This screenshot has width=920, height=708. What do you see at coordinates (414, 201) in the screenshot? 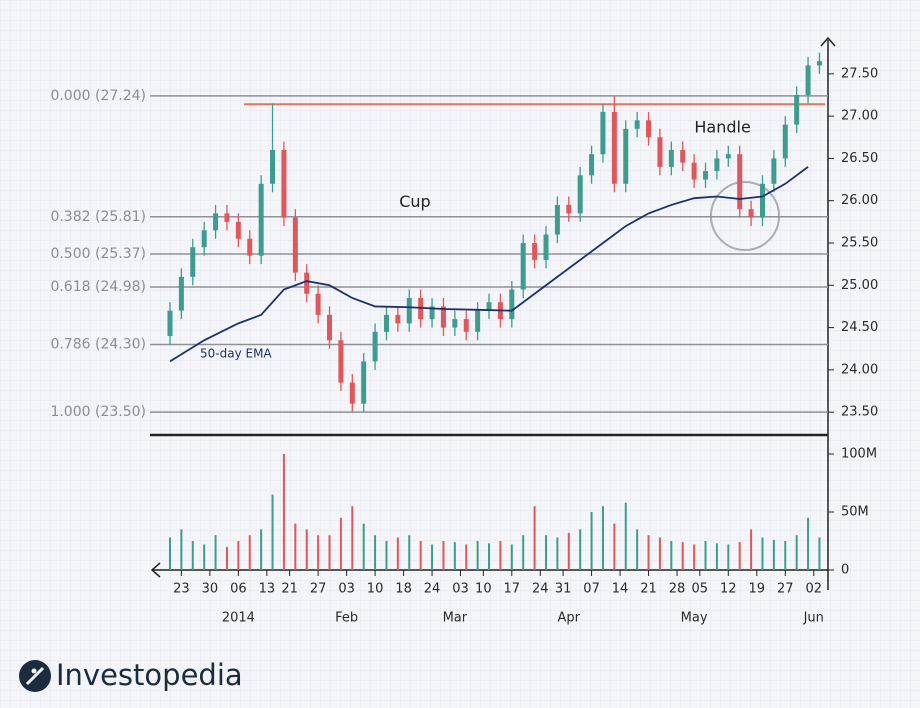
I see `annotation: Cup` at bounding box center [414, 201].